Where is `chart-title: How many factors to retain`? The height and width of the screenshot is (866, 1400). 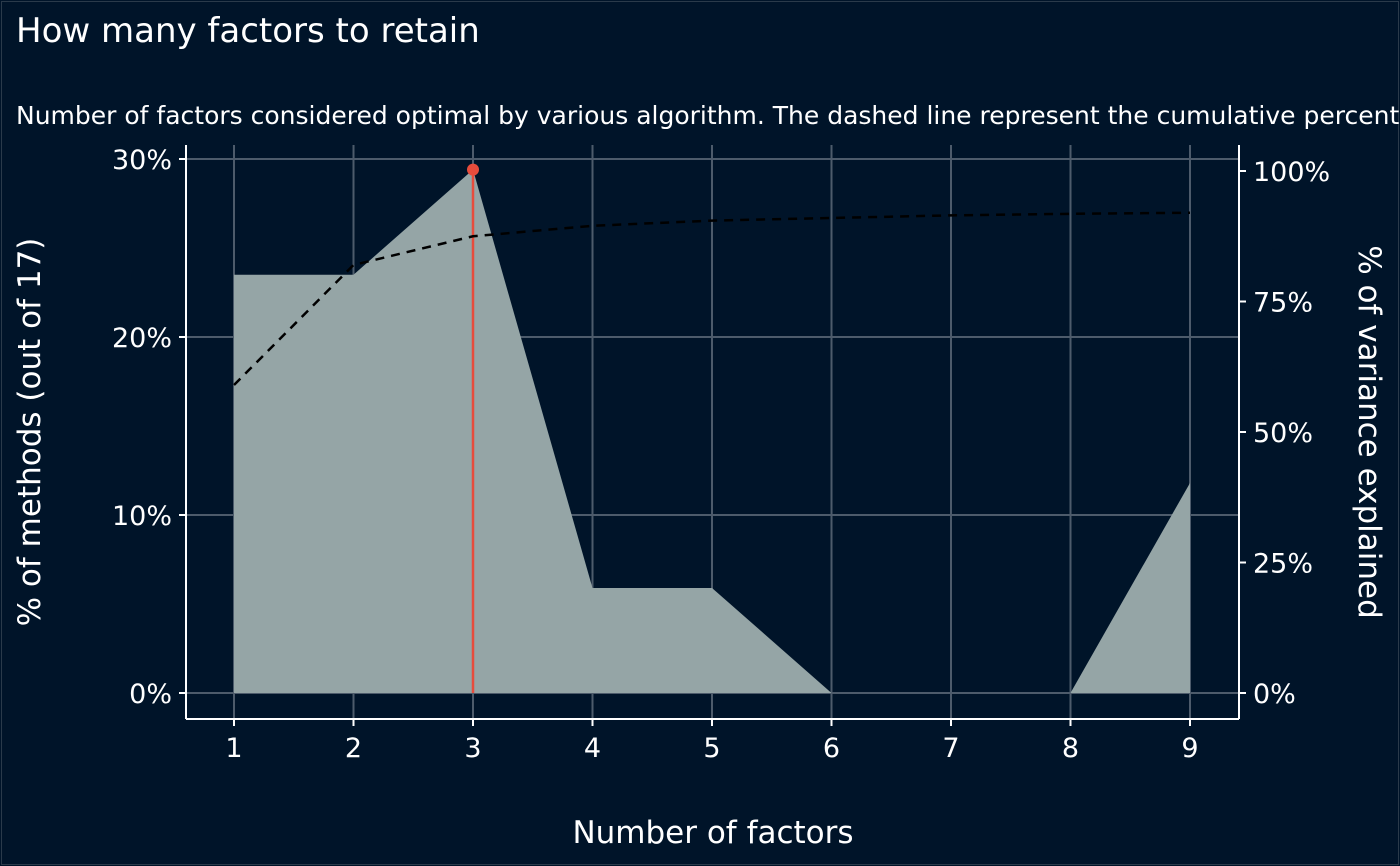
chart-title: How many factors to retain is located at coordinates (248, 31).